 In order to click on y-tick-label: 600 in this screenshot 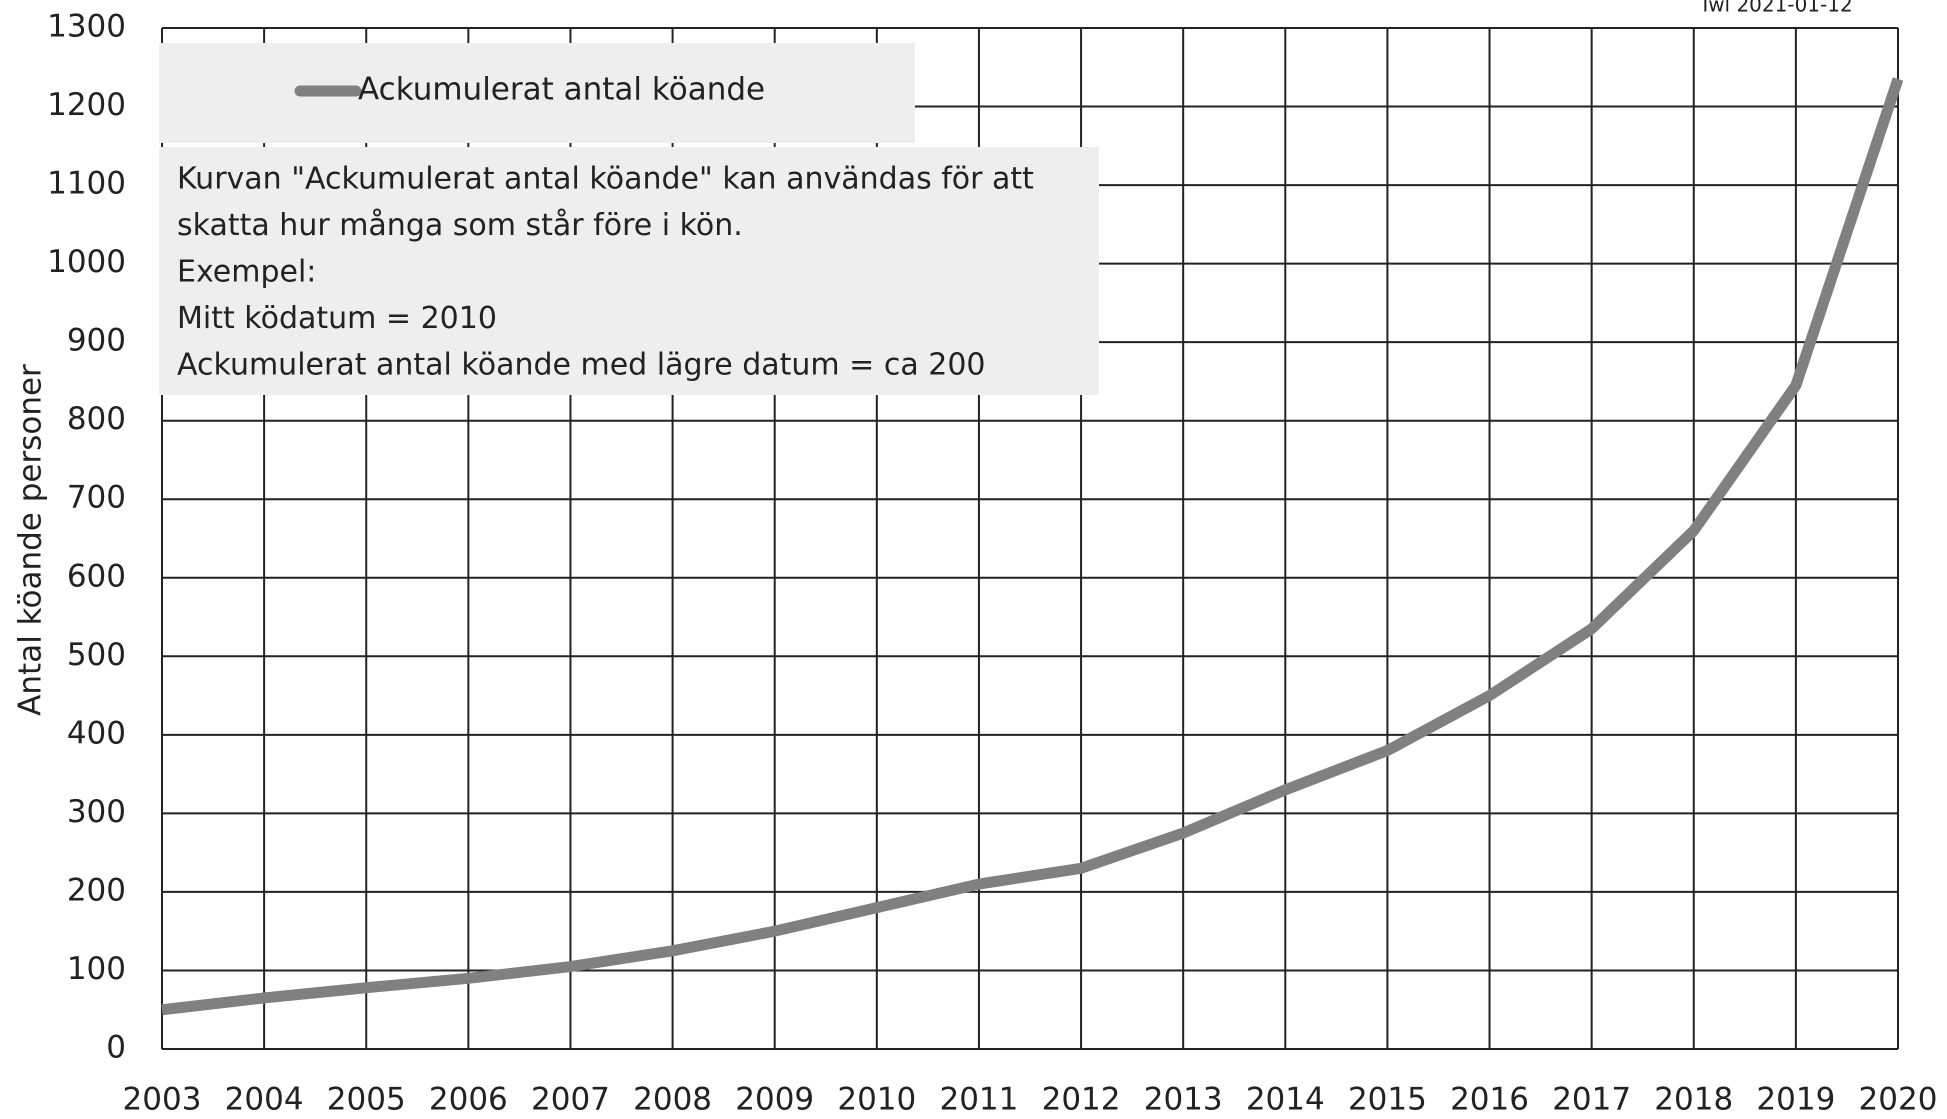, I will do `click(96, 576)`.